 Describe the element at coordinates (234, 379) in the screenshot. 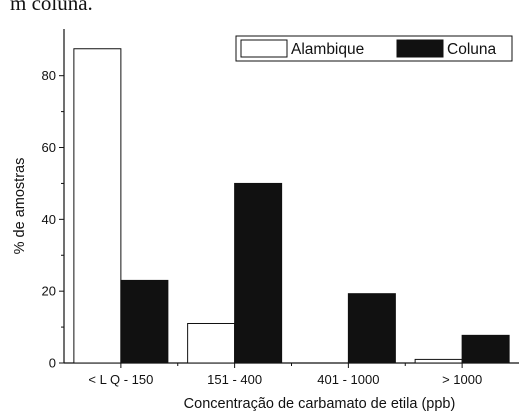

I see `x-tick-label: 151 - 400` at that location.